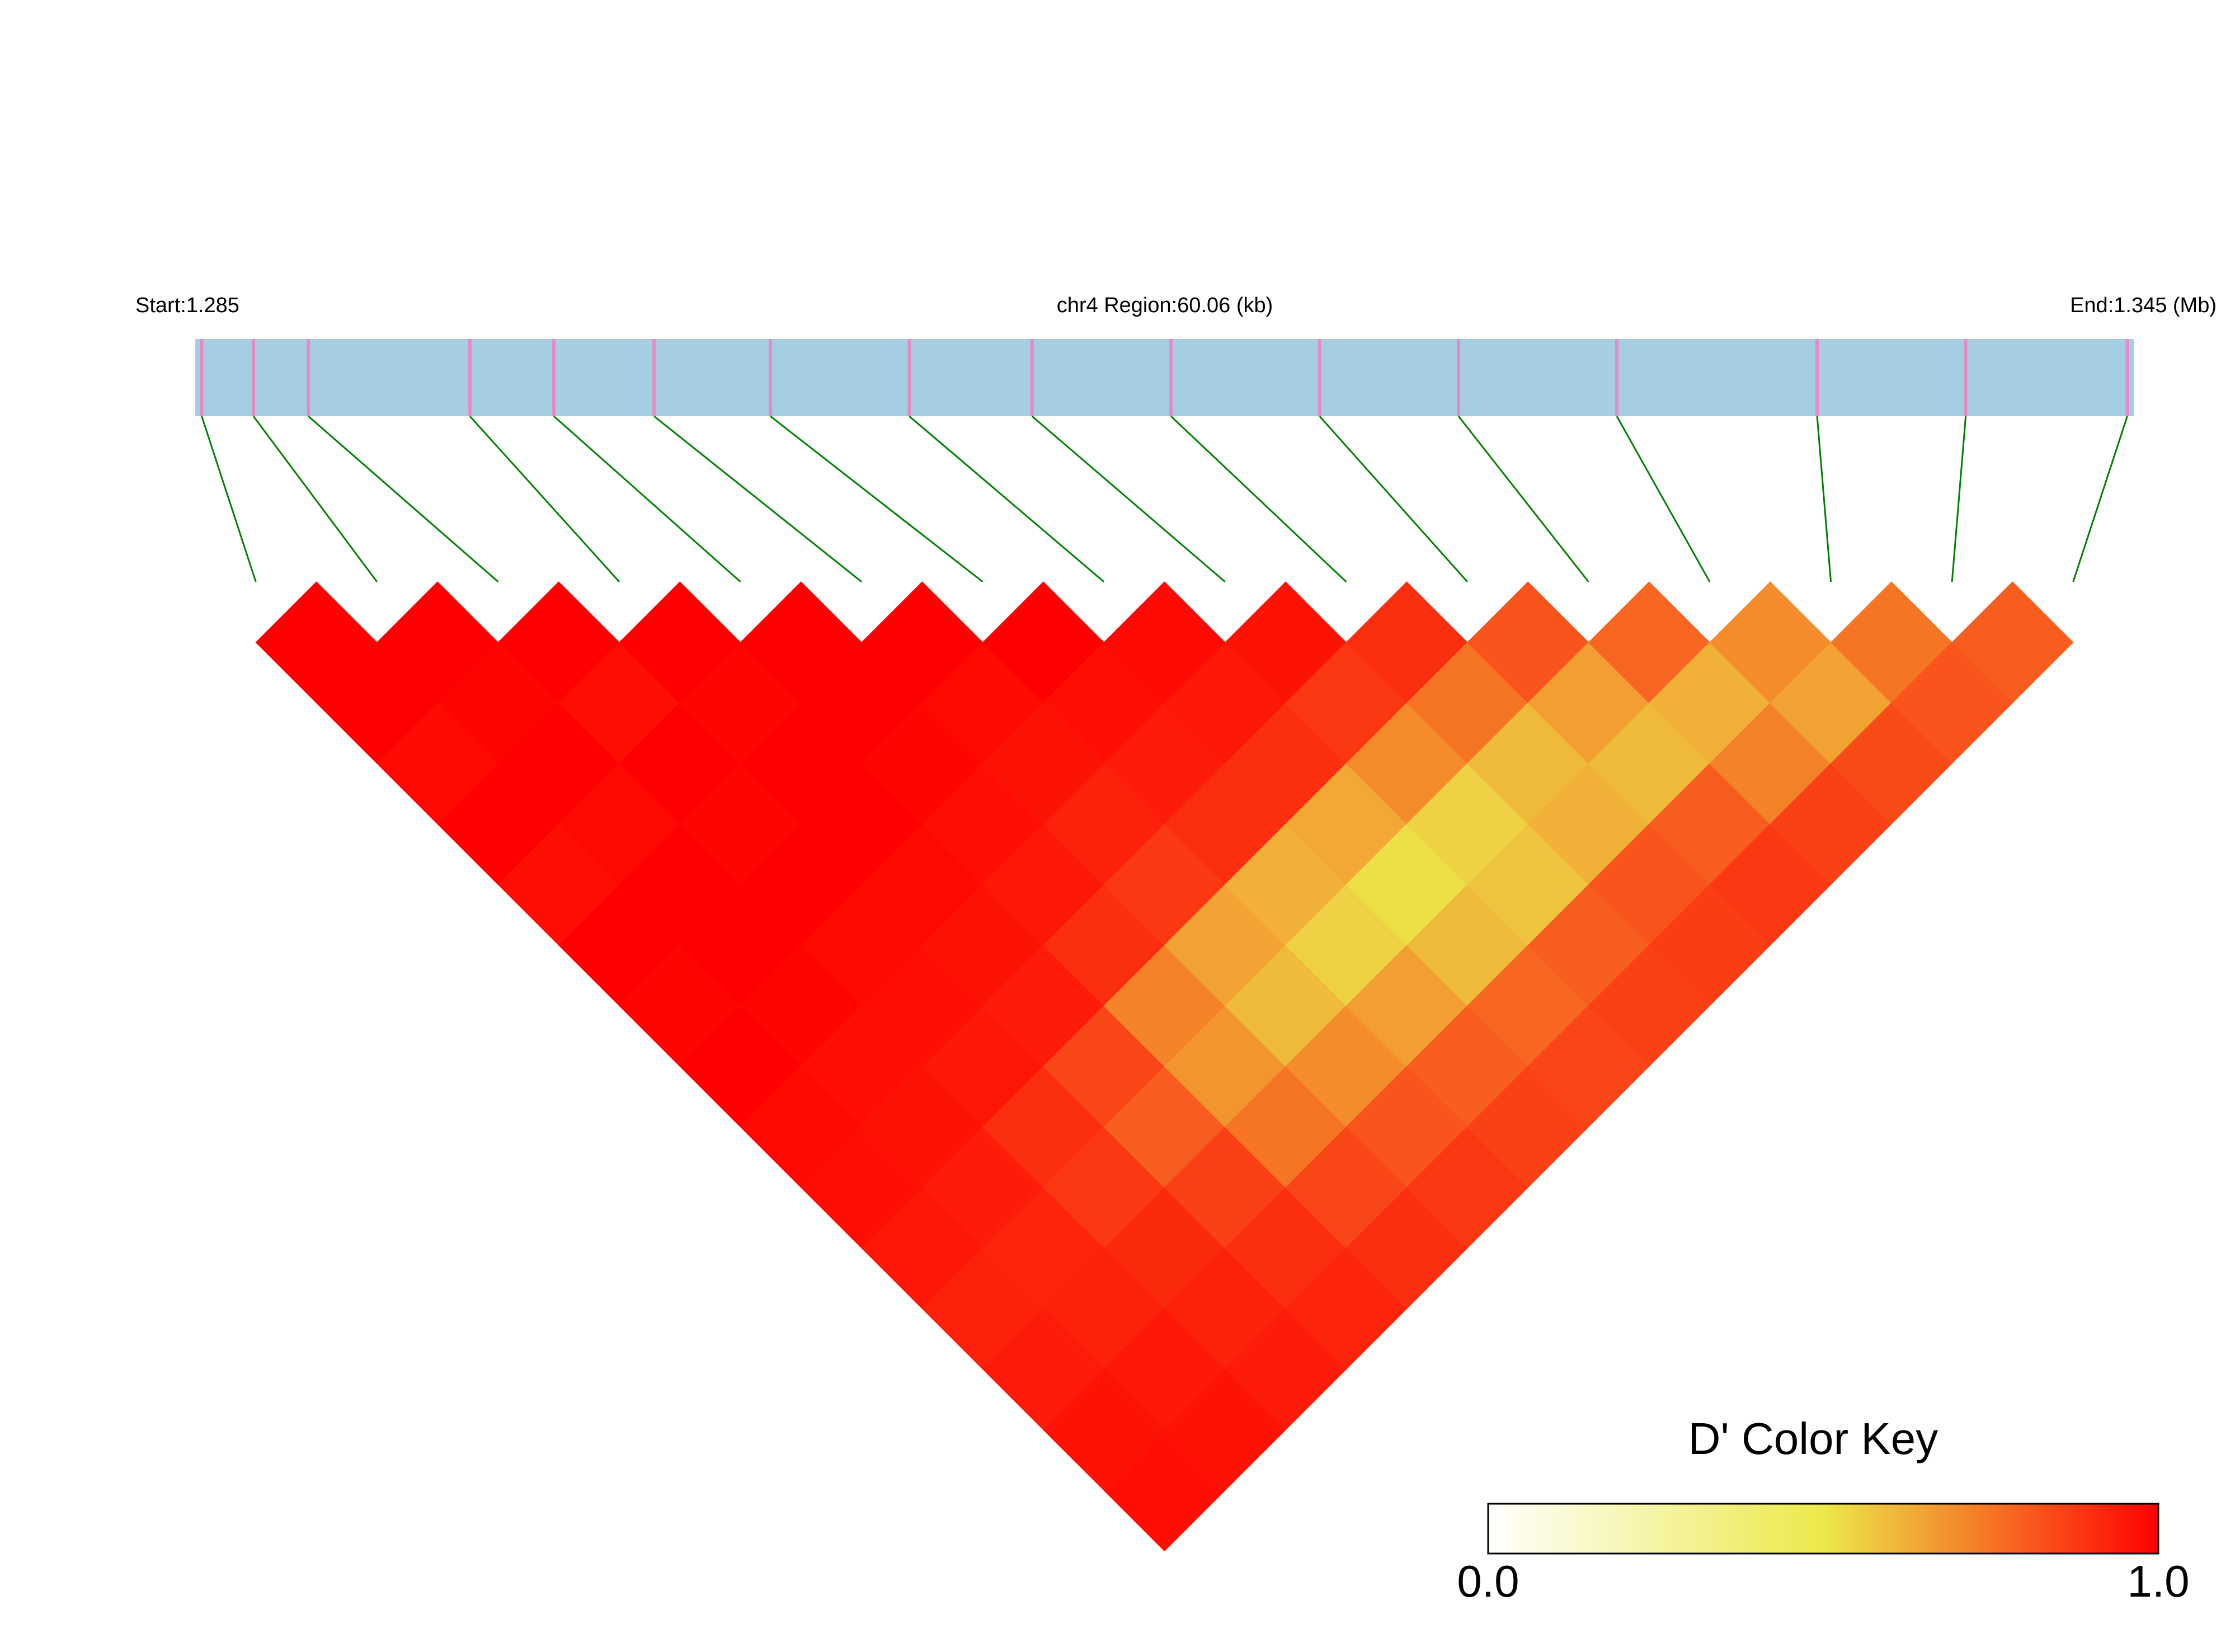 This screenshot has height=1652, width=2235. What do you see at coordinates (1488, 1581) in the screenshot?
I see `colorkey-tick-label: 0.0` at bounding box center [1488, 1581].